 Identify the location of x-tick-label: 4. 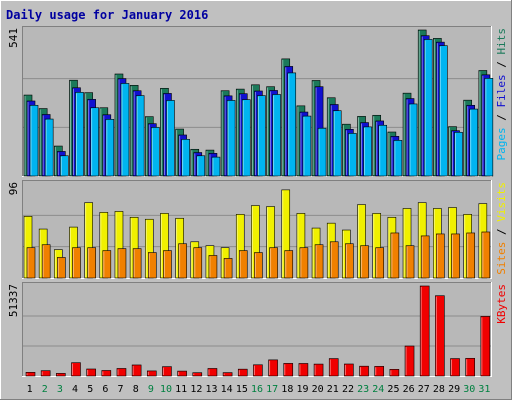
(75, 389).